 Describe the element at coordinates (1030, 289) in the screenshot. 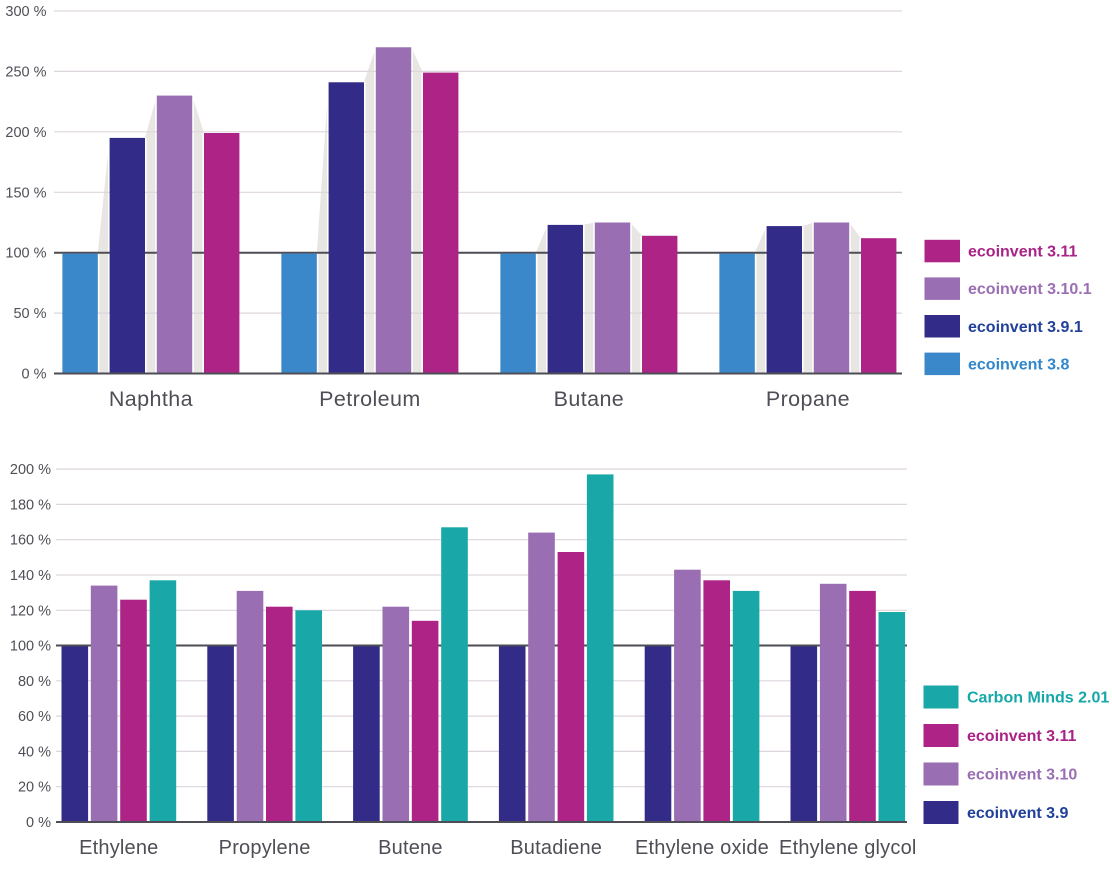

I see `svg-text: ecoinvent 3.10.1` at that location.